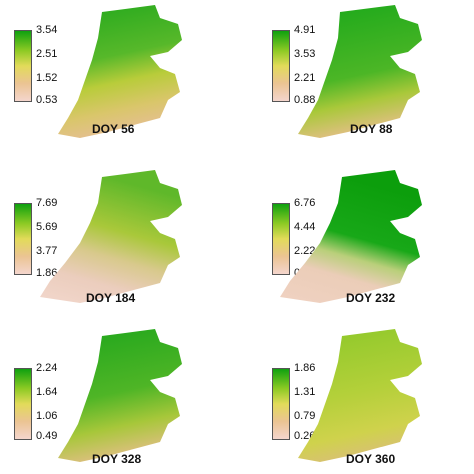  I want to click on legend-lower: 2.21, so click(305, 78).